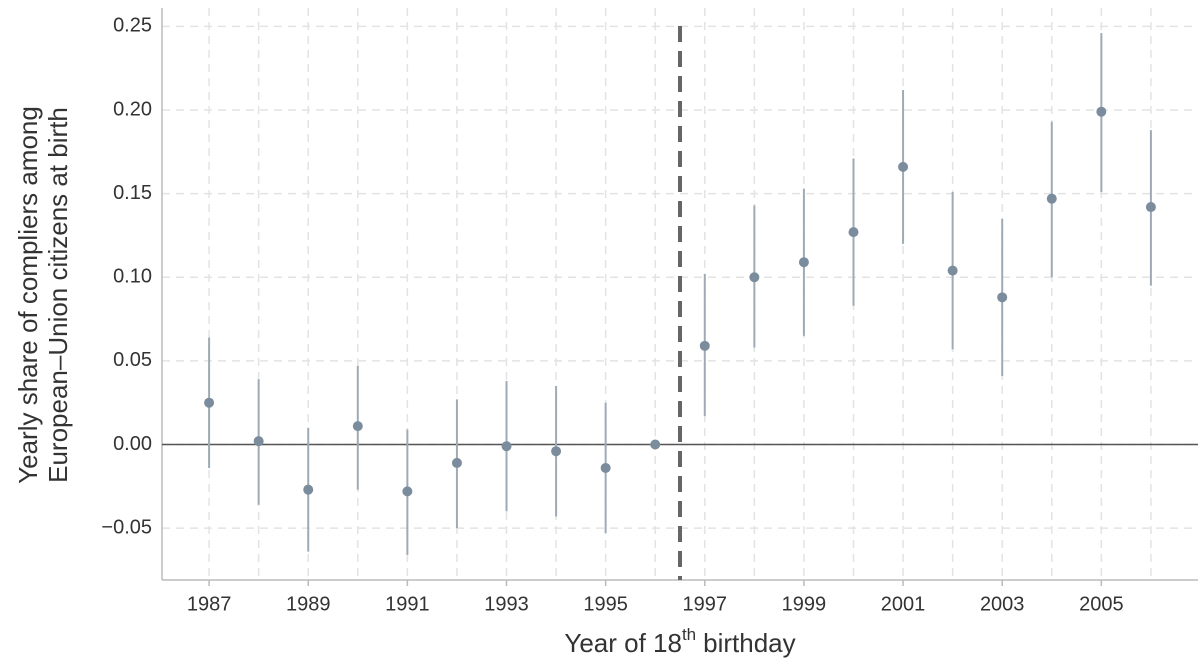 This screenshot has height=671, width=1198. I want to click on x-tick-label: 1989, so click(308, 604).